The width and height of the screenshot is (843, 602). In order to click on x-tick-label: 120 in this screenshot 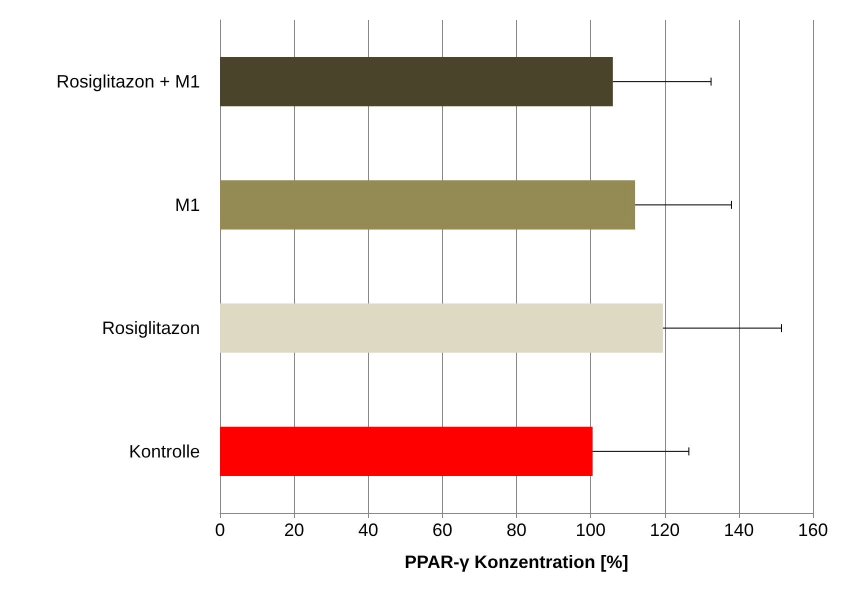, I will do `click(665, 530)`.